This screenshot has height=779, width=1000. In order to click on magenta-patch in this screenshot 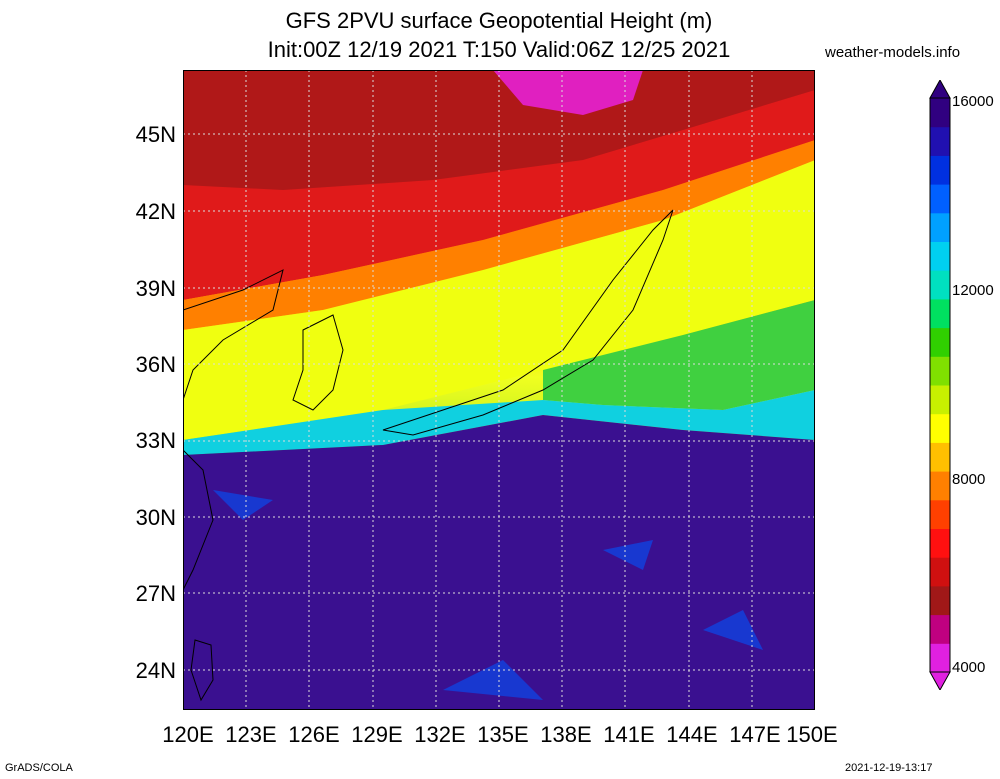, I will do `click(568, 92)`.